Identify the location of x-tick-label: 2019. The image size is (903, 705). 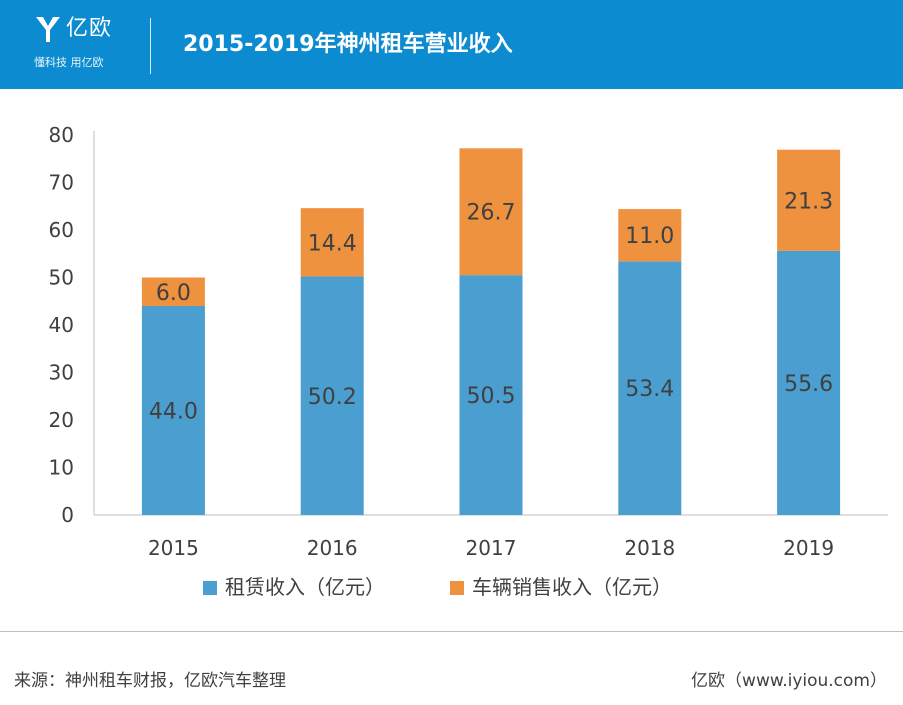
(808, 548).